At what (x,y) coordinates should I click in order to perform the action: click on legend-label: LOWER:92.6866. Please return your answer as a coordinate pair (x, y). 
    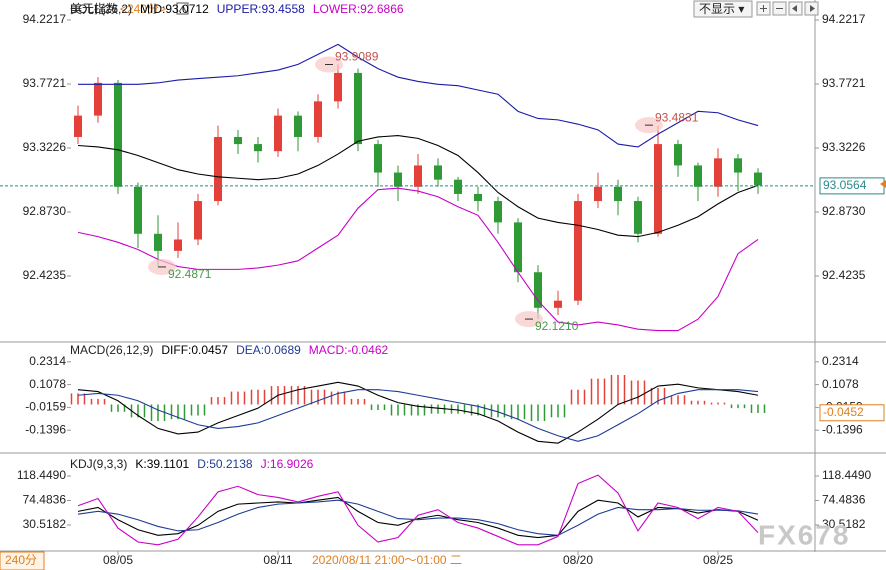
    Looking at the image, I should click on (358, 9).